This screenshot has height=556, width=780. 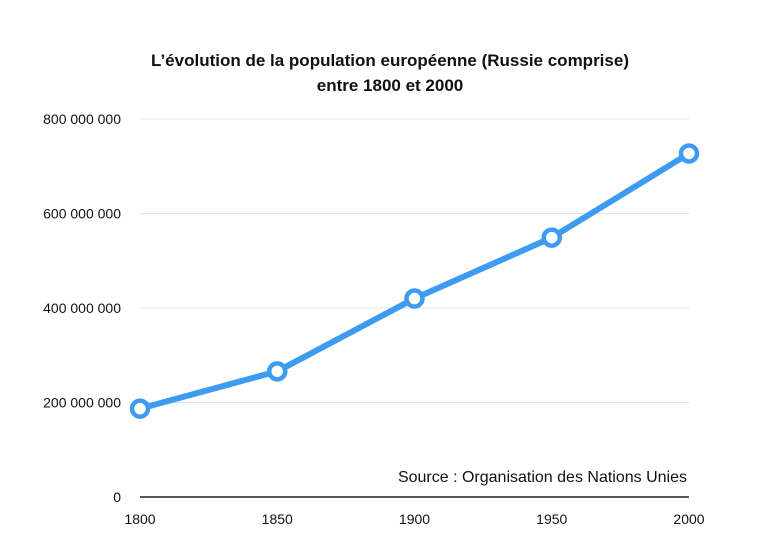 I want to click on chart-title-line-2: entre 1800 et 2000, so click(x=390, y=85).